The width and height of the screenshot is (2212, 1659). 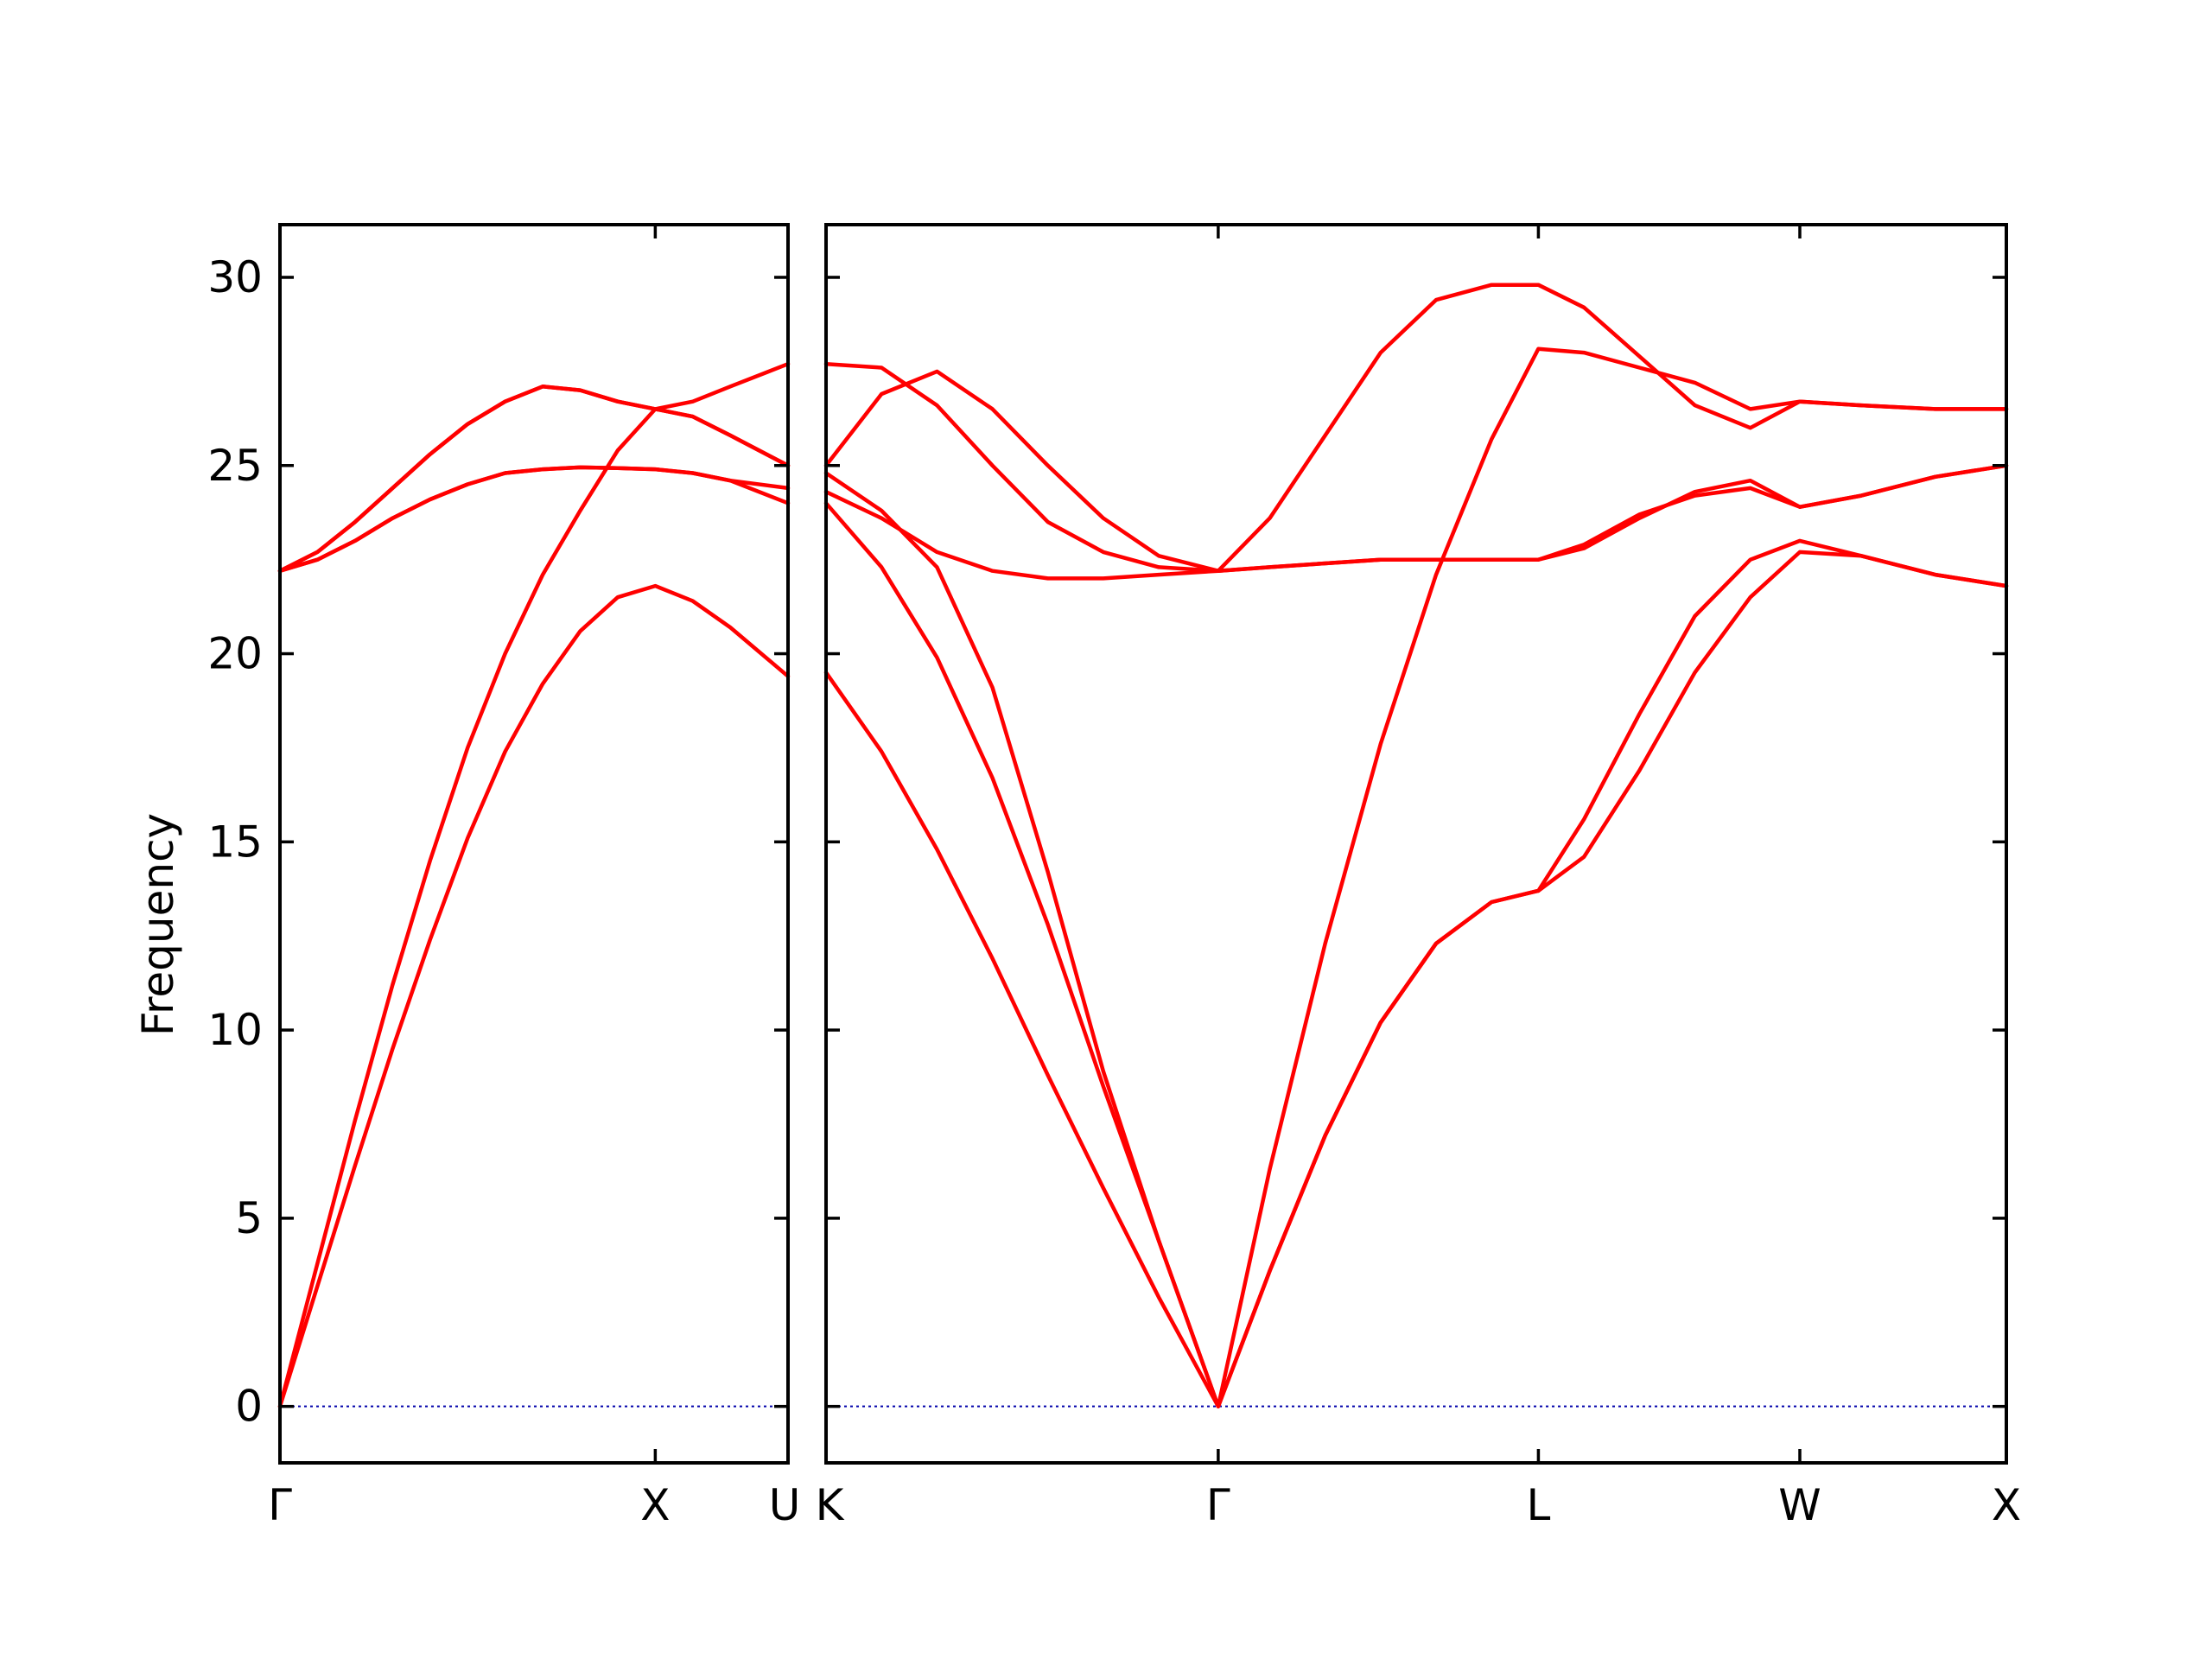 What do you see at coordinates (1800, 1505) in the screenshot?
I see `x-tick-label: W` at bounding box center [1800, 1505].